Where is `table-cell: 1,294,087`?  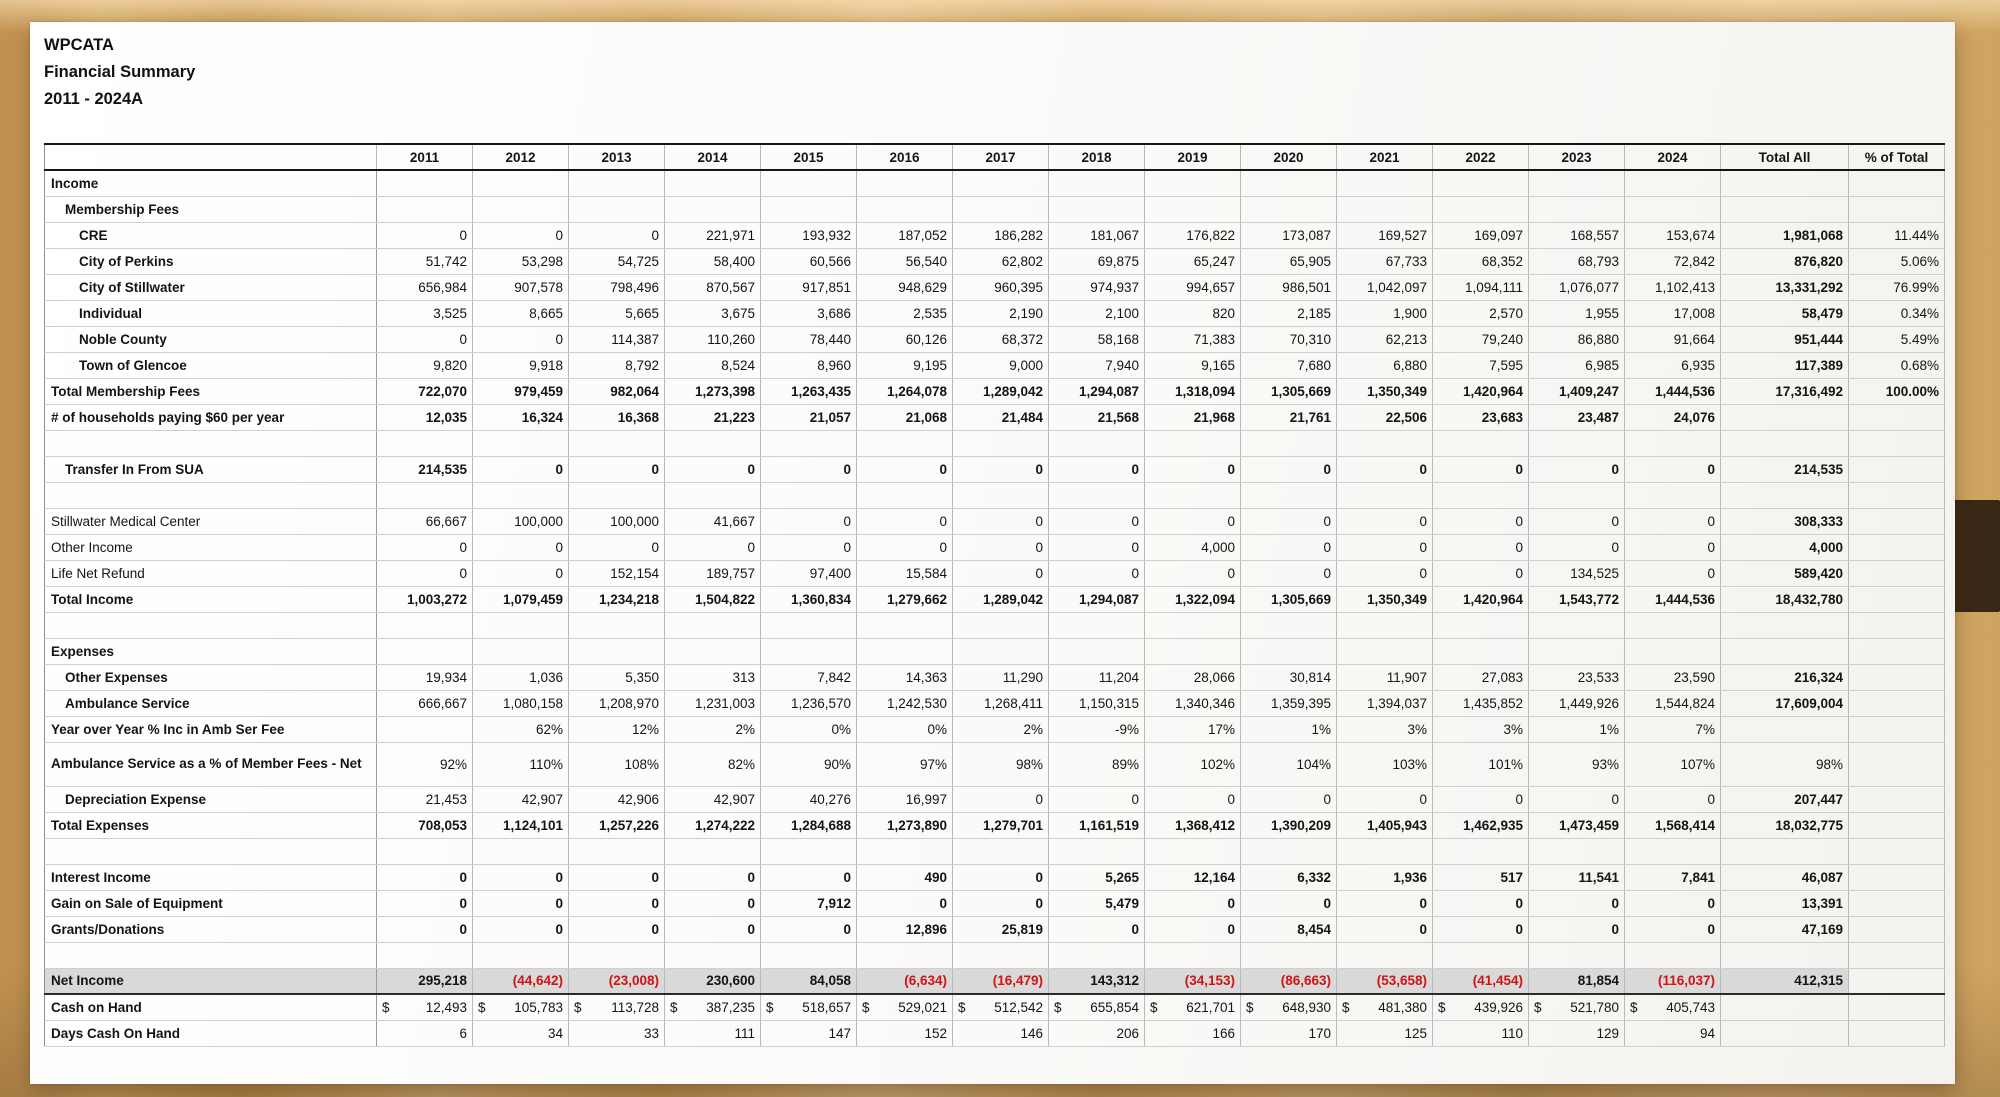 table-cell: 1,294,087 is located at coordinates (1096, 391).